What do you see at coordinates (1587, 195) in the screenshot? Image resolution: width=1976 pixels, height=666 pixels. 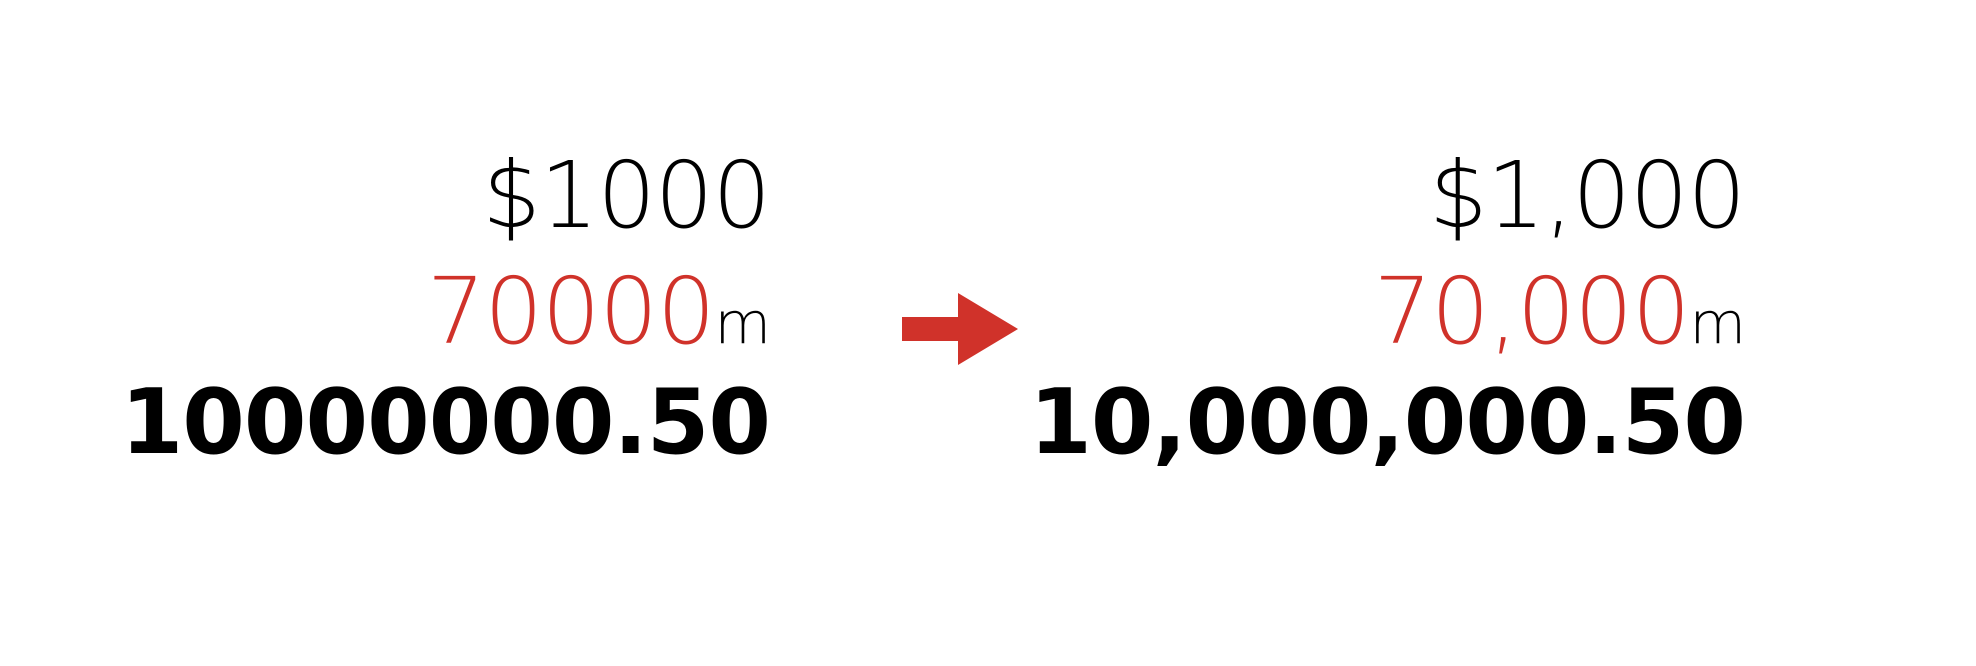 I see `after-price: $1,000` at bounding box center [1587, 195].